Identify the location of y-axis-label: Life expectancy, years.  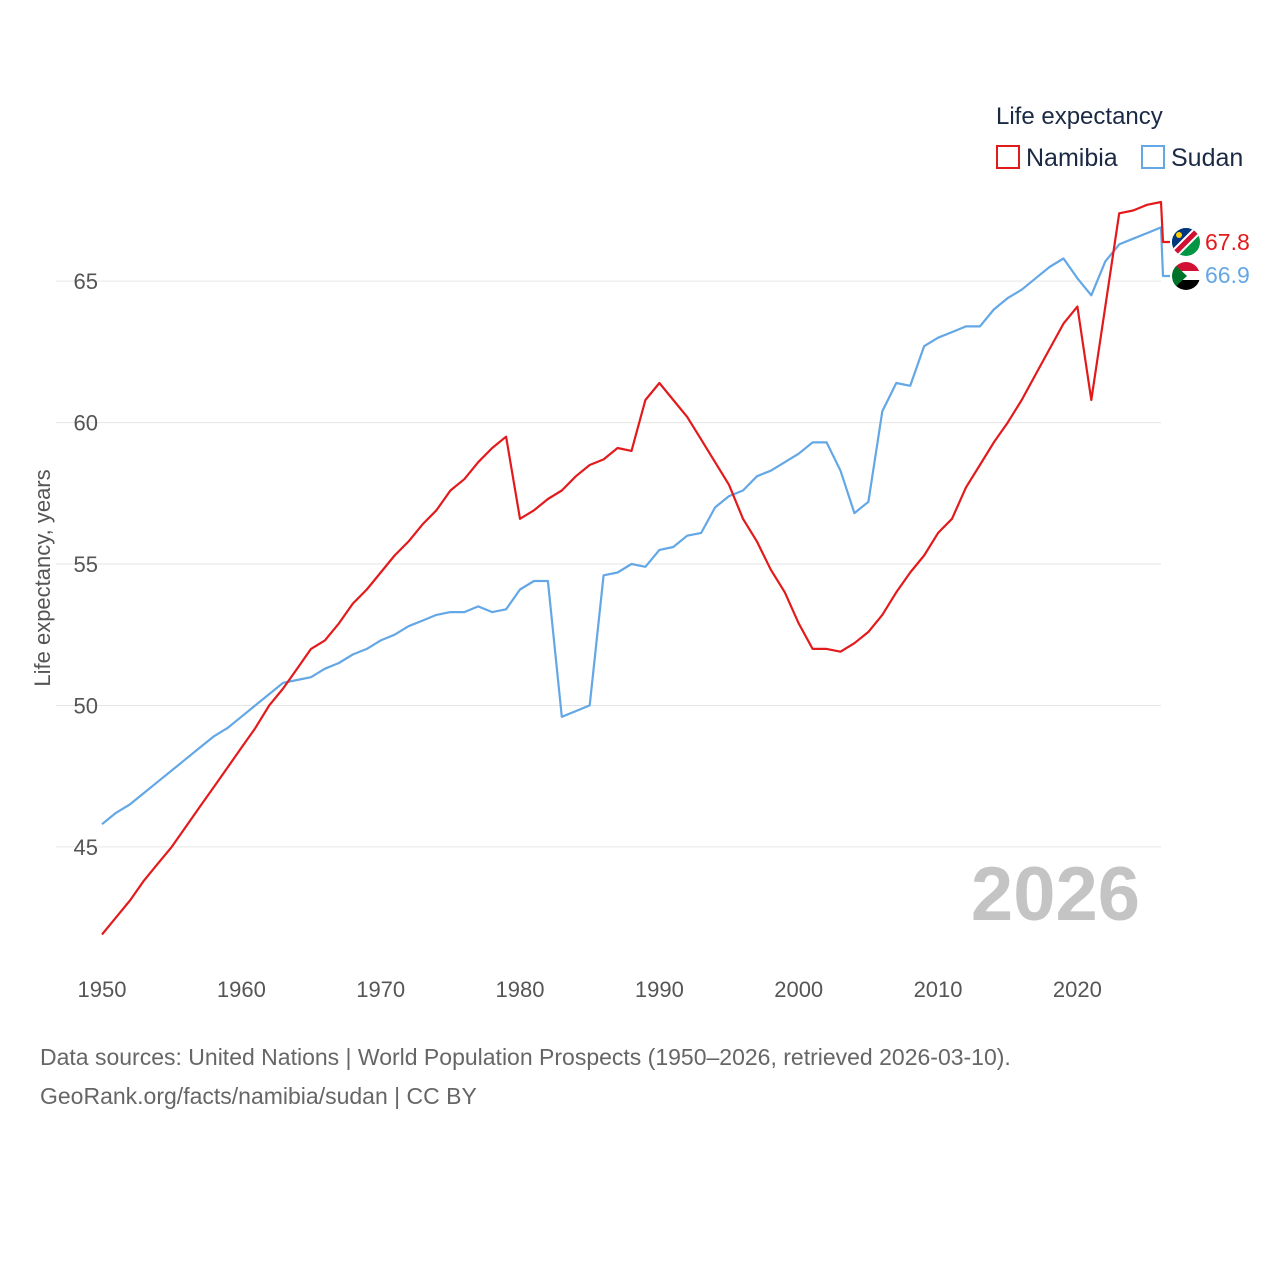
(42, 577).